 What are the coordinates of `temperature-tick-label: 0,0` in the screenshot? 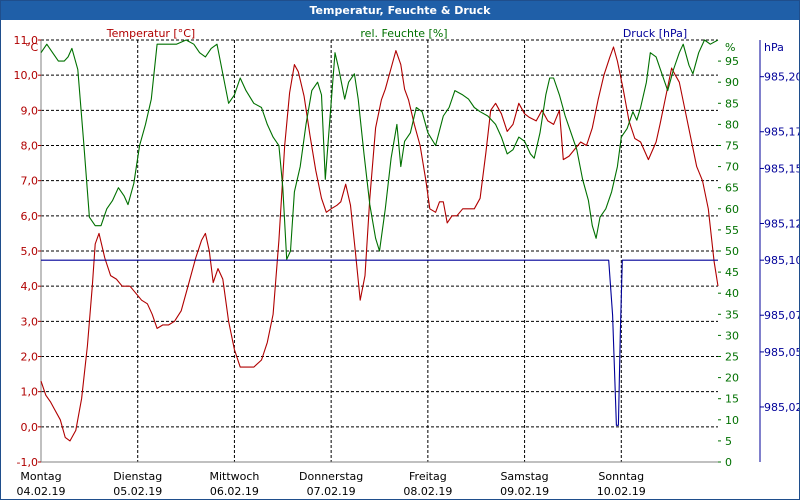 It's located at (30, 427).